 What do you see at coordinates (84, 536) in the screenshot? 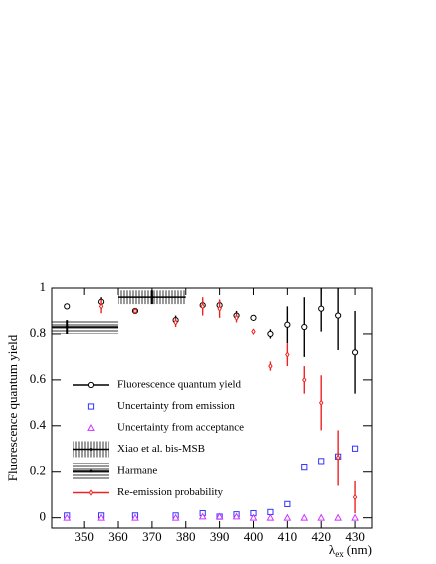
I see `x-tick-label: 350` at bounding box center [84, 536].